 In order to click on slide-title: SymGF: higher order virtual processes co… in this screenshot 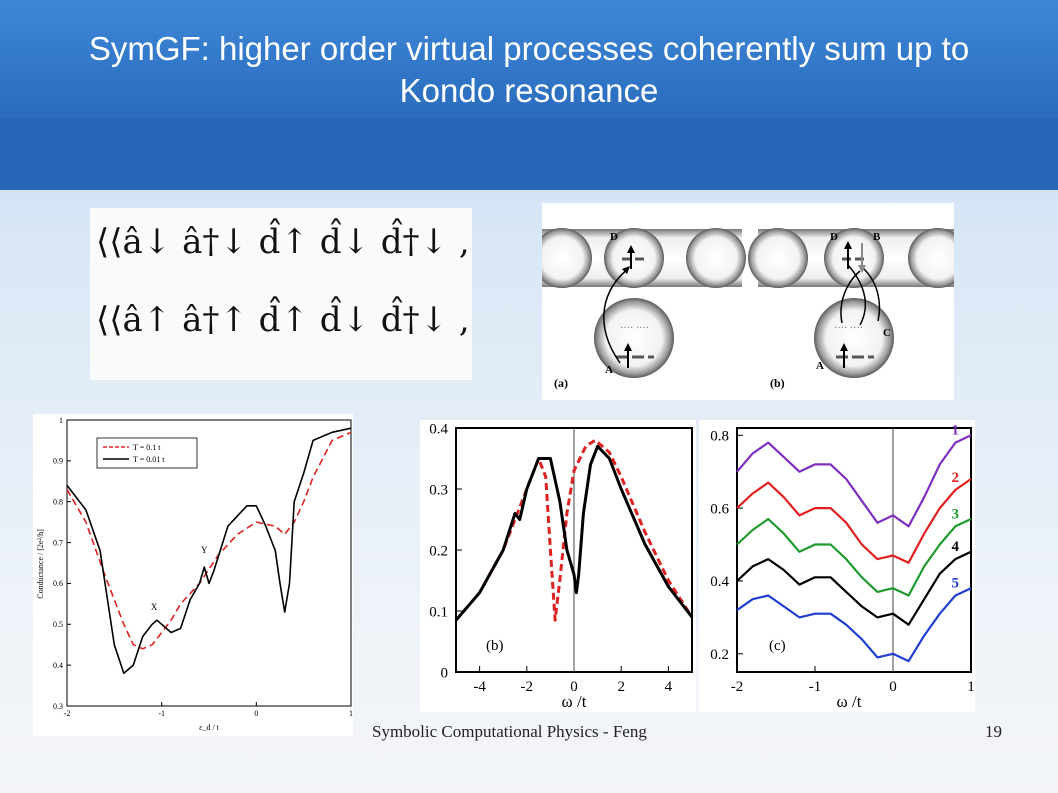, I will do `click(529, 69)`.